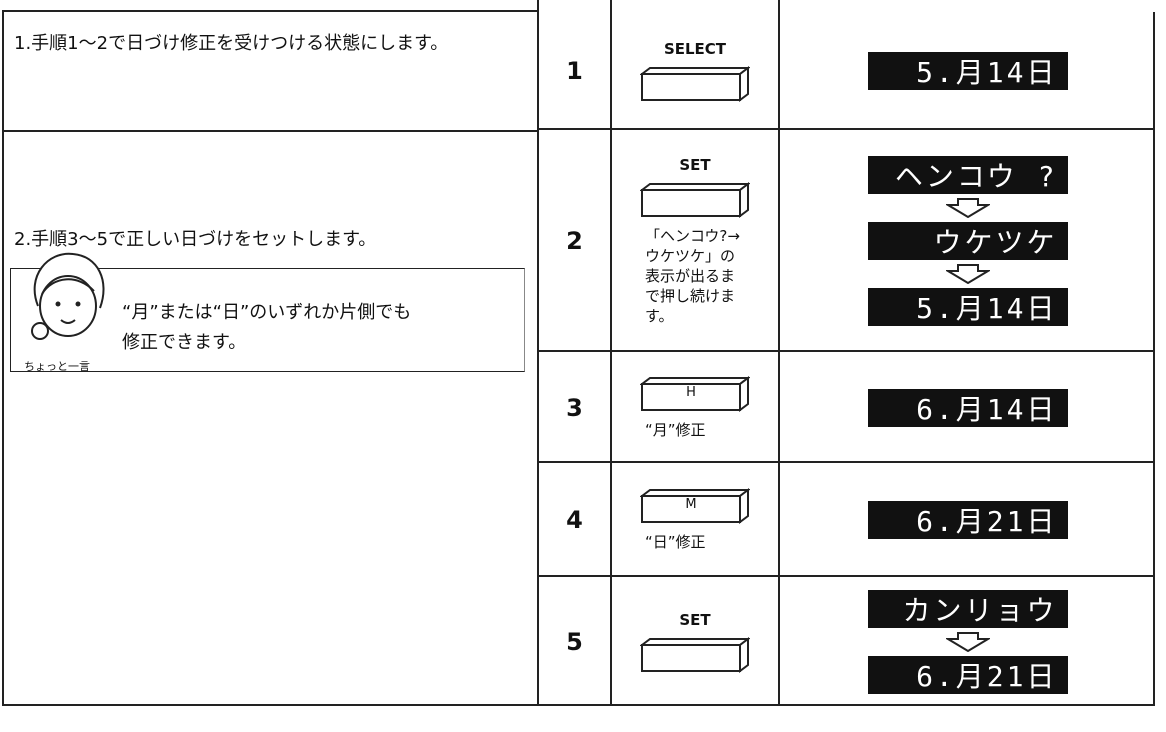 This screenshot has width=1166, height=732. What do you see at coordinates (695, 49) in the screenshot?
I see `button-label: SELECT` at bounding box center [695, 49].